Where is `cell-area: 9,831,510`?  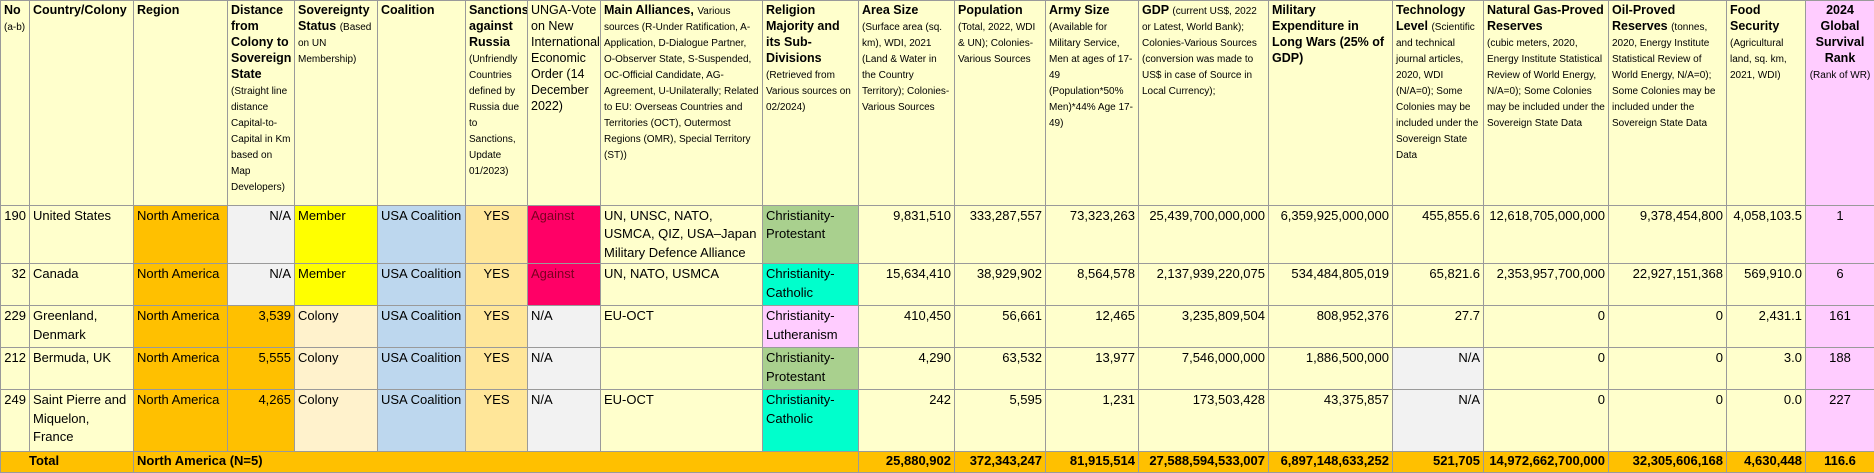
cell-area: 9,831,510 is located at coordinates (907, 235).